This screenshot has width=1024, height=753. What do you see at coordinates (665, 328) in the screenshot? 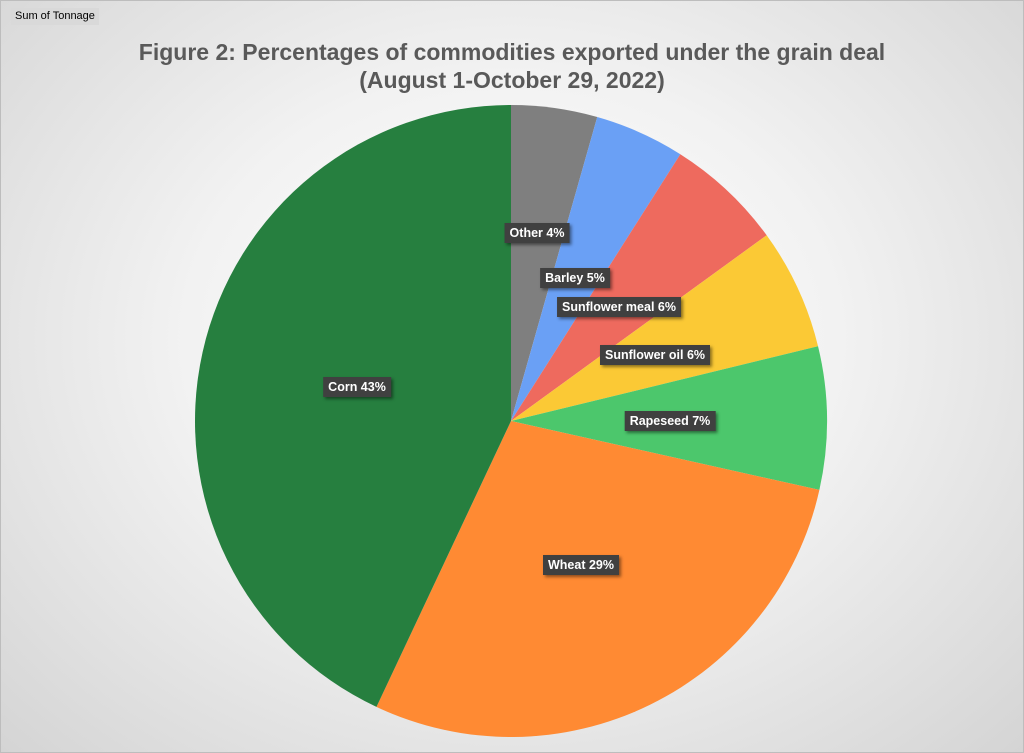
I see `pie-slice-sunflower-oil` at bounding box center [665, 328].